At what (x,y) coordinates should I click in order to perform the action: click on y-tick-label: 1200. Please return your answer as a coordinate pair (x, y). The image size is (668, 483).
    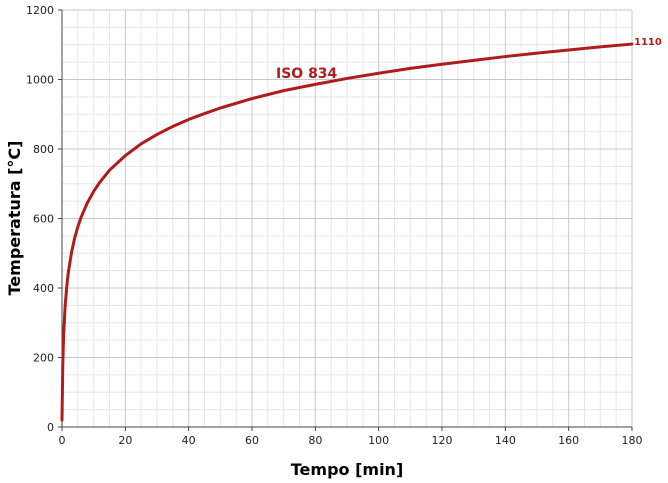
    Looking at the image, I should click on (40, 10).